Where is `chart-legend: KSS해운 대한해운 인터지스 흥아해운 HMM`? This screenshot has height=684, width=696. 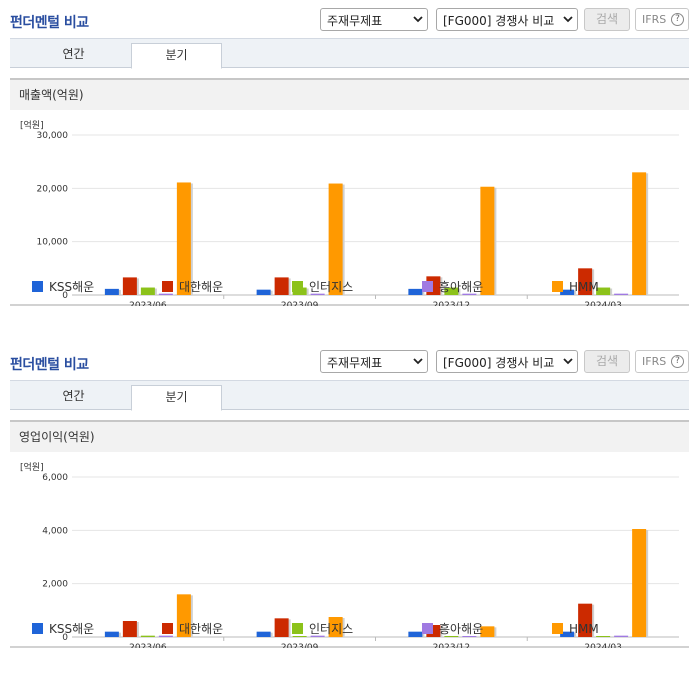
chart-legend: KSS해운 대한해운 인터지스 흥아해운 HMM is located at coordinates (349, 630).